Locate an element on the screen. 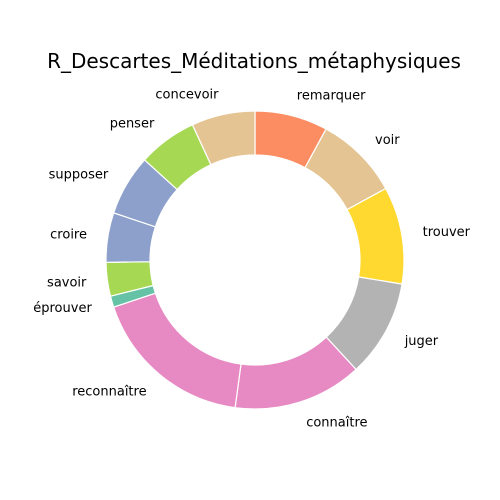 The width and height of the screenshot is (500, 500). label-concevoir: concevoir is located at coordinates (187, 95).